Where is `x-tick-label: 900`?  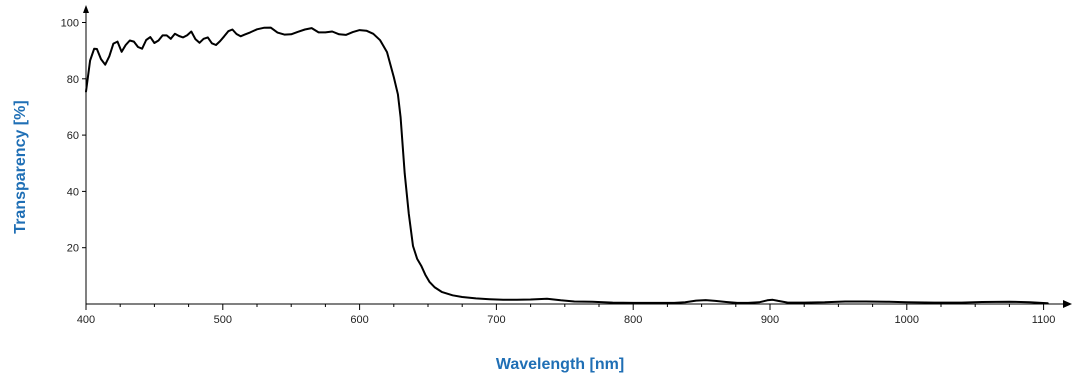 x-tick-label: 900 is located at coordinates (770, 320).